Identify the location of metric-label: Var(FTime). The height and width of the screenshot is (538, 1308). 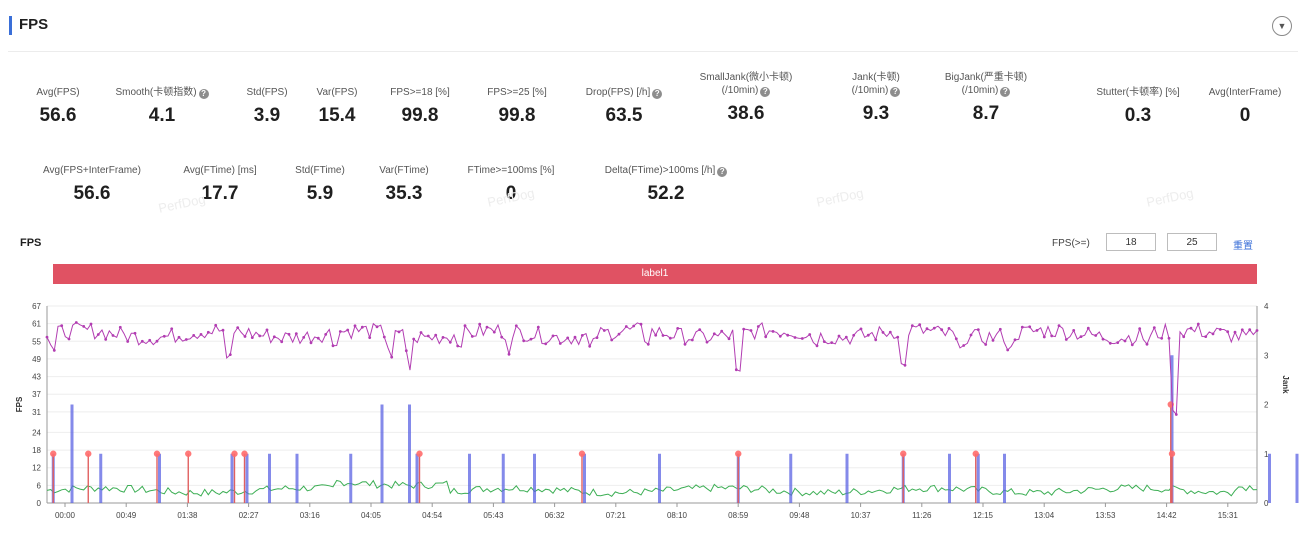
(404, 170).